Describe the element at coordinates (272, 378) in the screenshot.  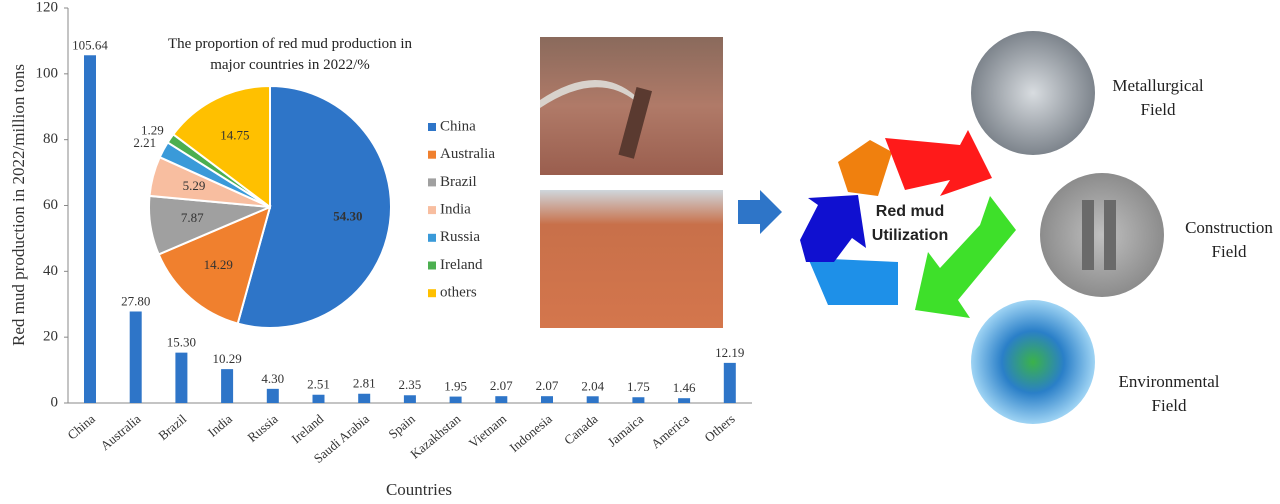
I see `data-label: 4.30` at that location.